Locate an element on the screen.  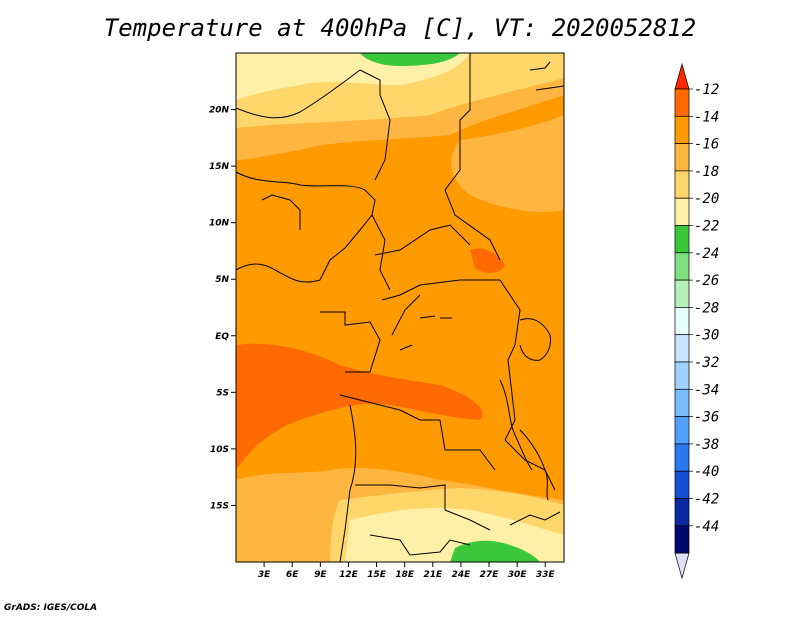
colorbar-label: -32 is located at coordinates (706, 363).